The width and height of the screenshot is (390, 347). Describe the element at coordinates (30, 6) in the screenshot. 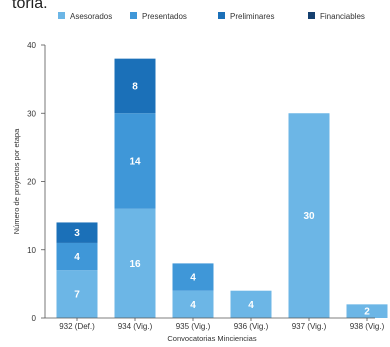

I see `clipped-heading-text: toria.` at that location.